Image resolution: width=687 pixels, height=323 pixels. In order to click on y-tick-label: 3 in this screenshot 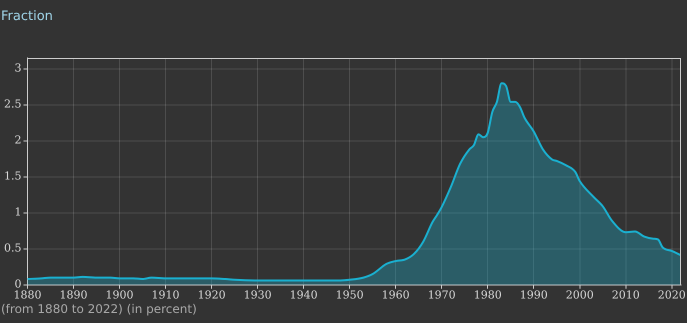, I will do `click(18, 68)`.